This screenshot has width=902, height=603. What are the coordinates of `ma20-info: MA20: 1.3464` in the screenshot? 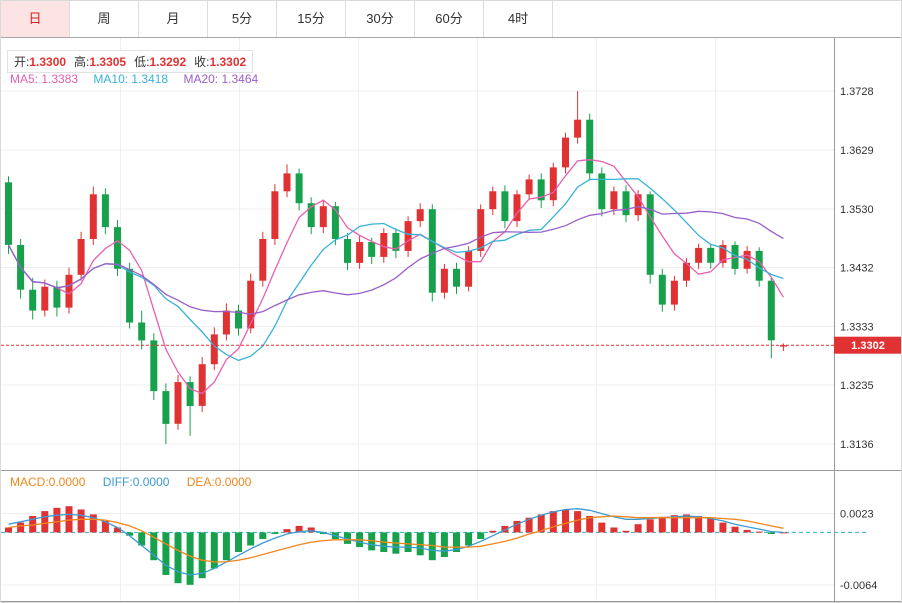 It's located at (221, 79).